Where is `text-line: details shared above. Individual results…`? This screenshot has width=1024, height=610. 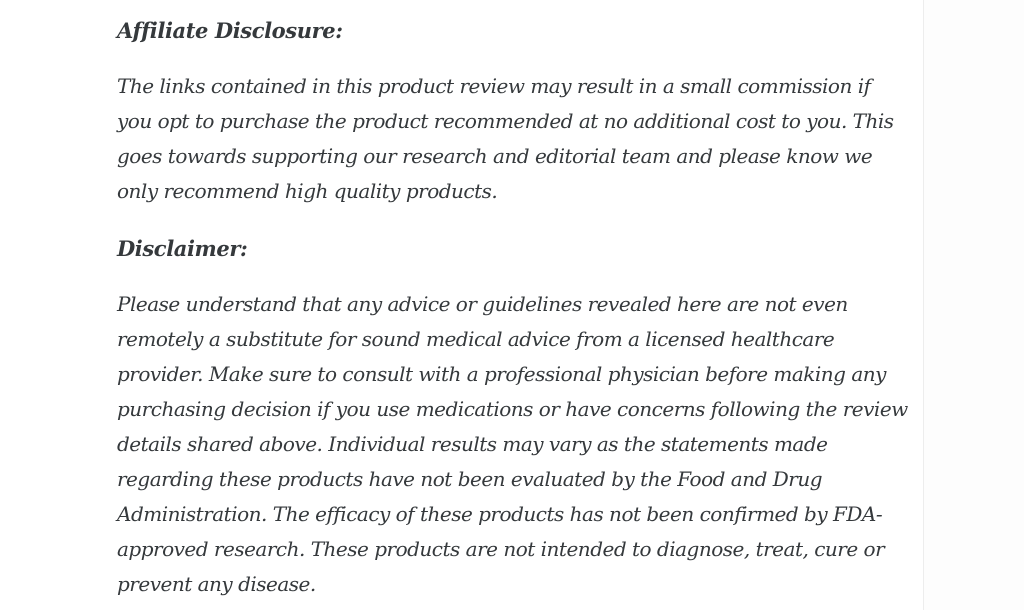 text-line: details shared above. Individual results… is located at coordinates (472, 444).